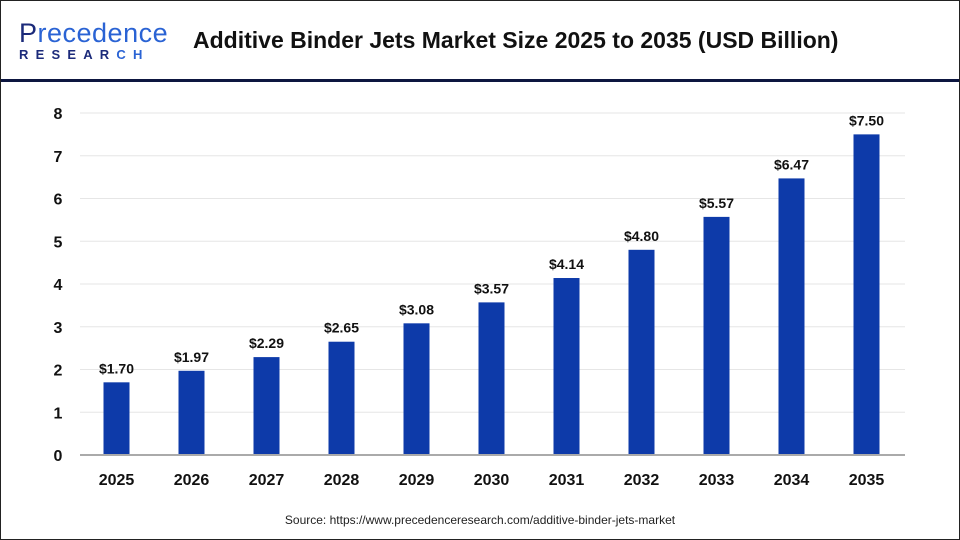  I want to click on bar-2031, so click(566, 366).